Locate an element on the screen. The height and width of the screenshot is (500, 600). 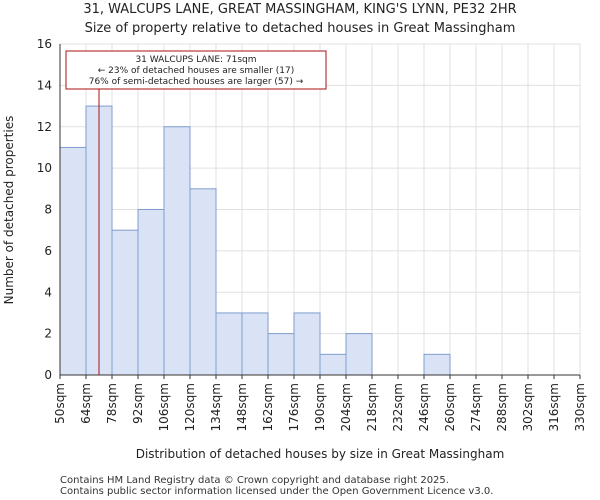
y-tick-label: 2 is located at coordinates (48, 334).